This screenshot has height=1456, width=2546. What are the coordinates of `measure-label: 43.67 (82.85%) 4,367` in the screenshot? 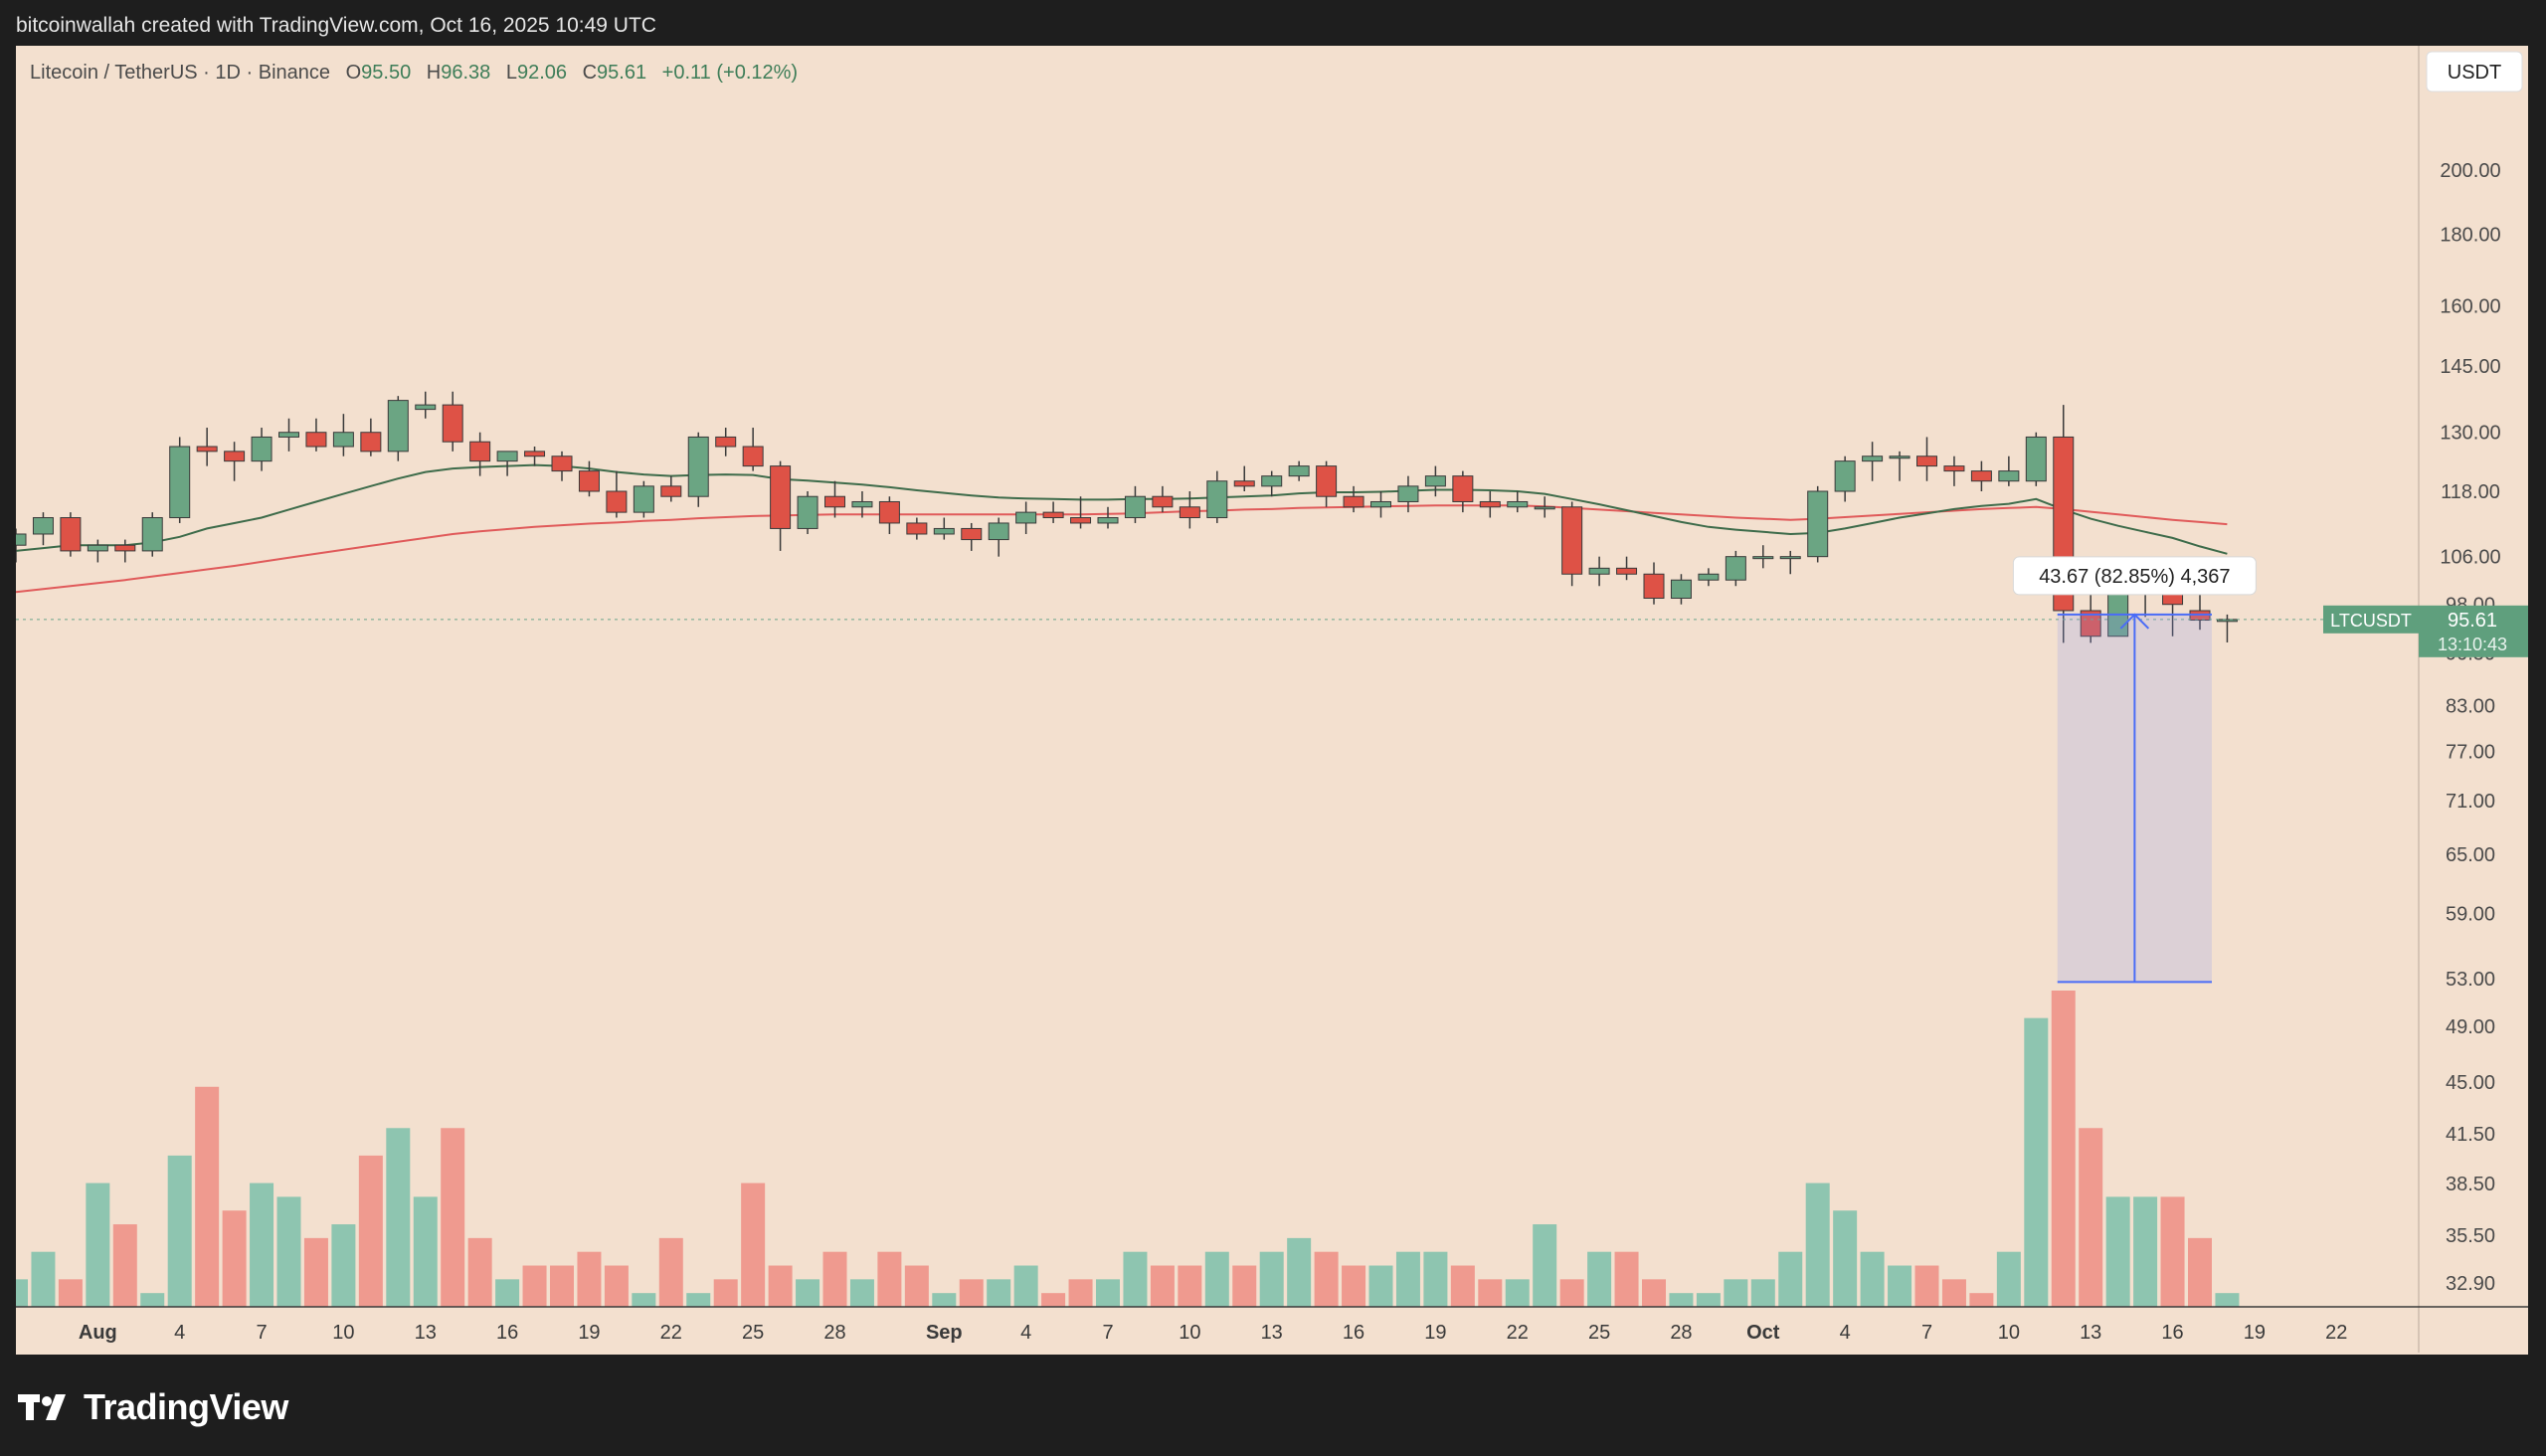 It's located at (2134, 576).